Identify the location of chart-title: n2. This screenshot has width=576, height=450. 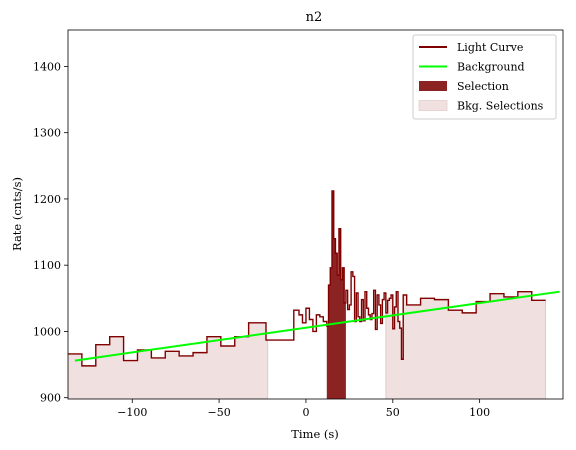
(314, 17).